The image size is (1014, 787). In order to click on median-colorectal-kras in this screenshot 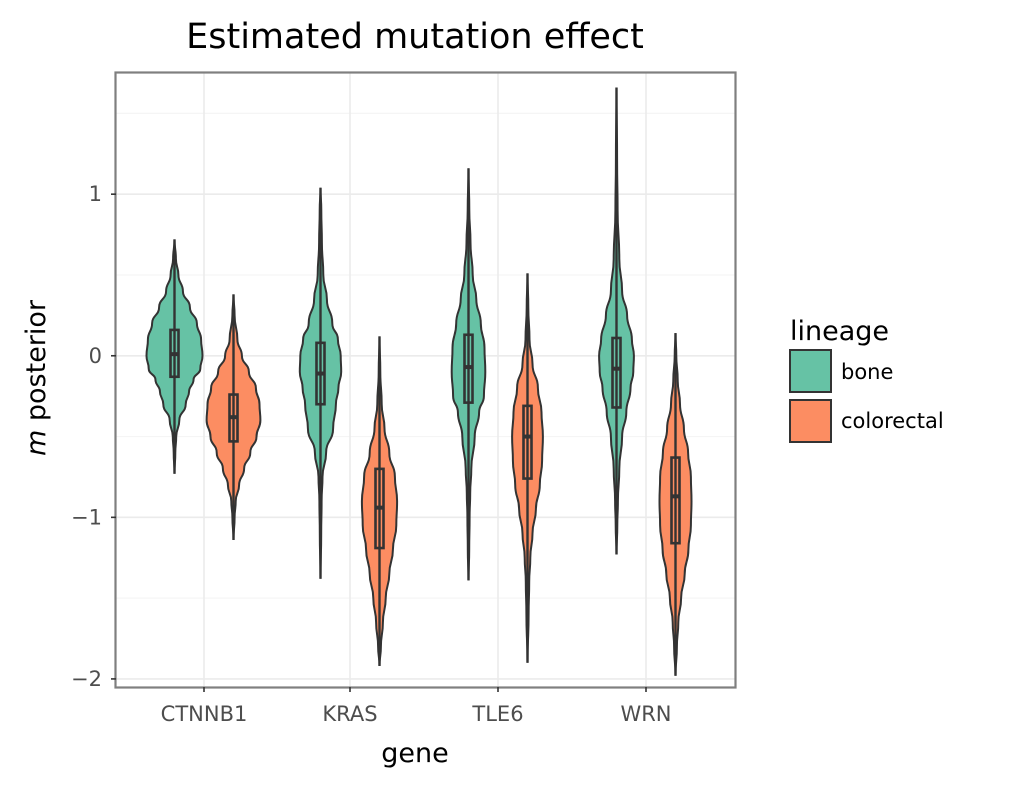, I will do `click(379, 507)`.